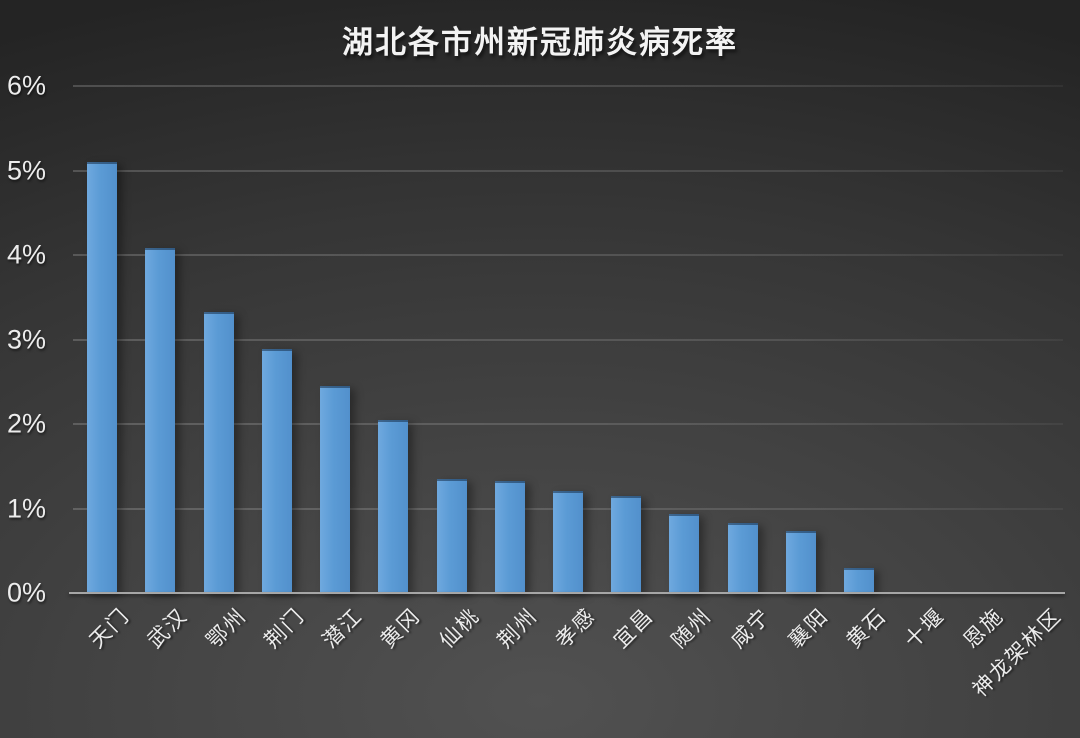 This screenshot has width=1080, height=738. What do you see at coordinates (451, 535) in the screenshot?
I see `bar-仙桃` at bounding box center [451, 535].